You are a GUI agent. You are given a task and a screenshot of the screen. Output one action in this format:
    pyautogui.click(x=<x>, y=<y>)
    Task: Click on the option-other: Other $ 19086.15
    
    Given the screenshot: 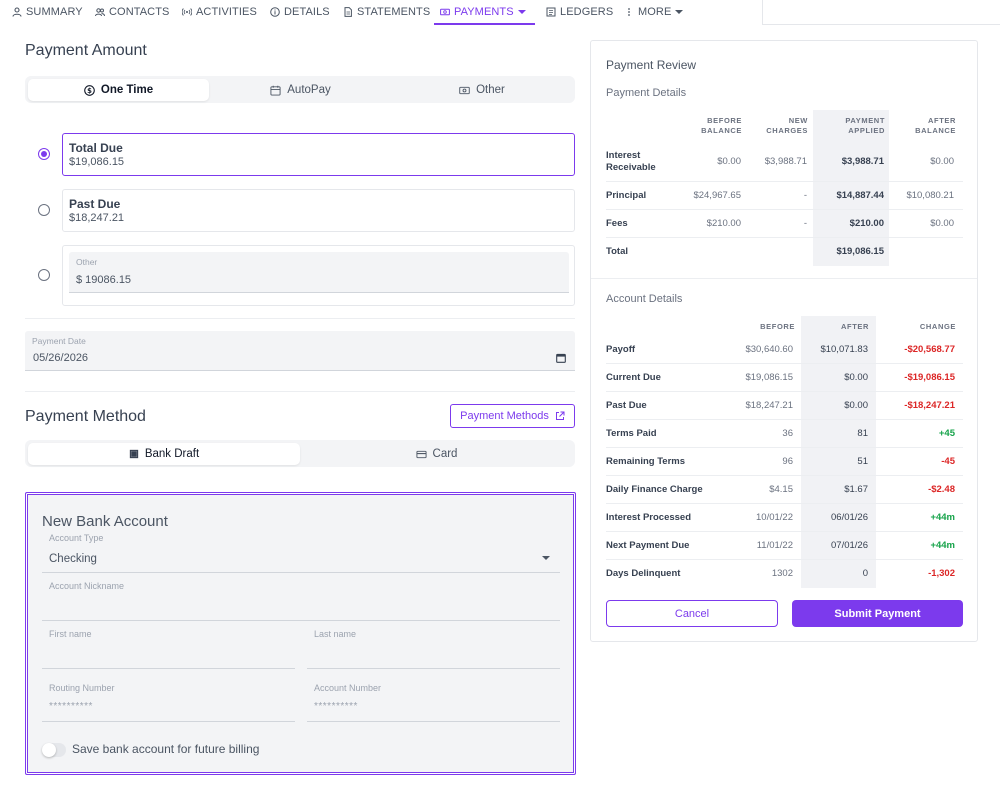 What is the action you would take?
    pyautogui.click(x=318, y=275)
    